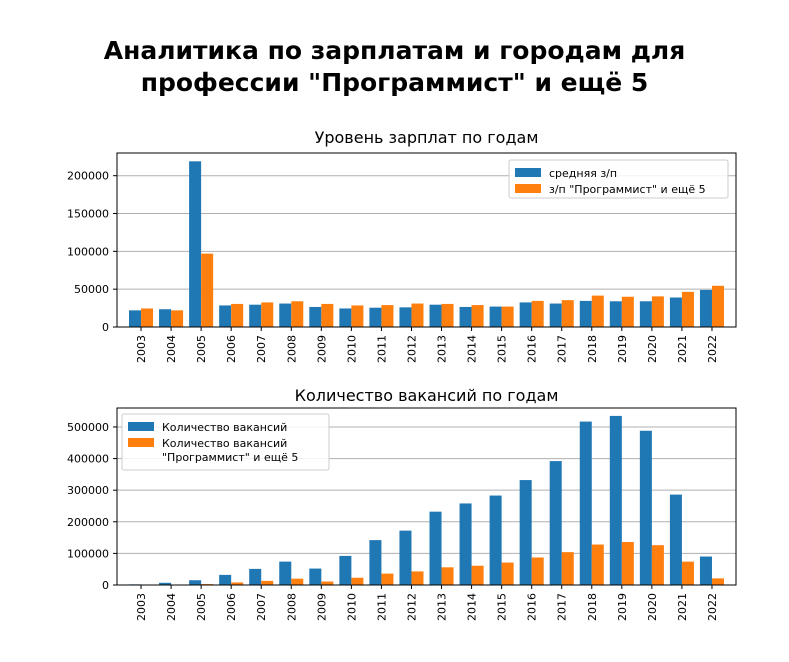  What do you see at coordinates (91, 289) in the screenshot?
I see `y-tick-label: 50000` at bounding box center [91, 289].